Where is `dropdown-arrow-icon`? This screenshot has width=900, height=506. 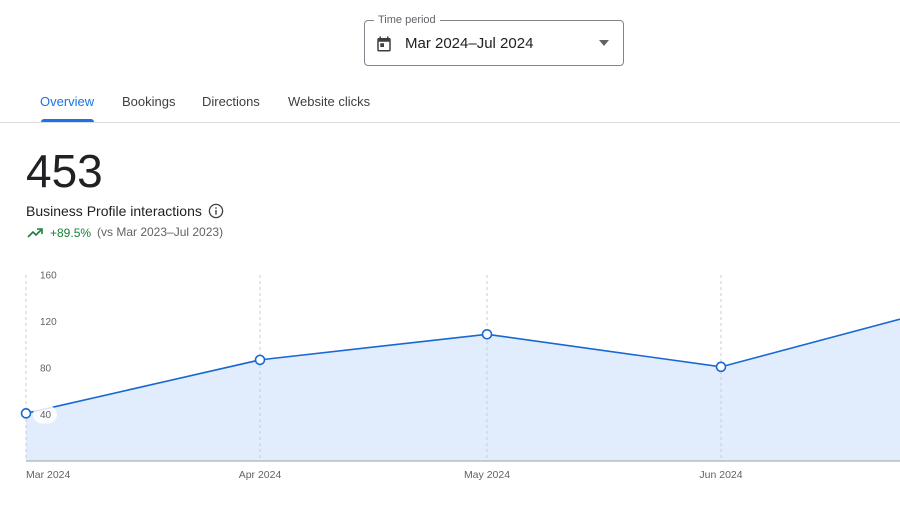 dropdown-arrow-icon is located at coordinates (604, 43).